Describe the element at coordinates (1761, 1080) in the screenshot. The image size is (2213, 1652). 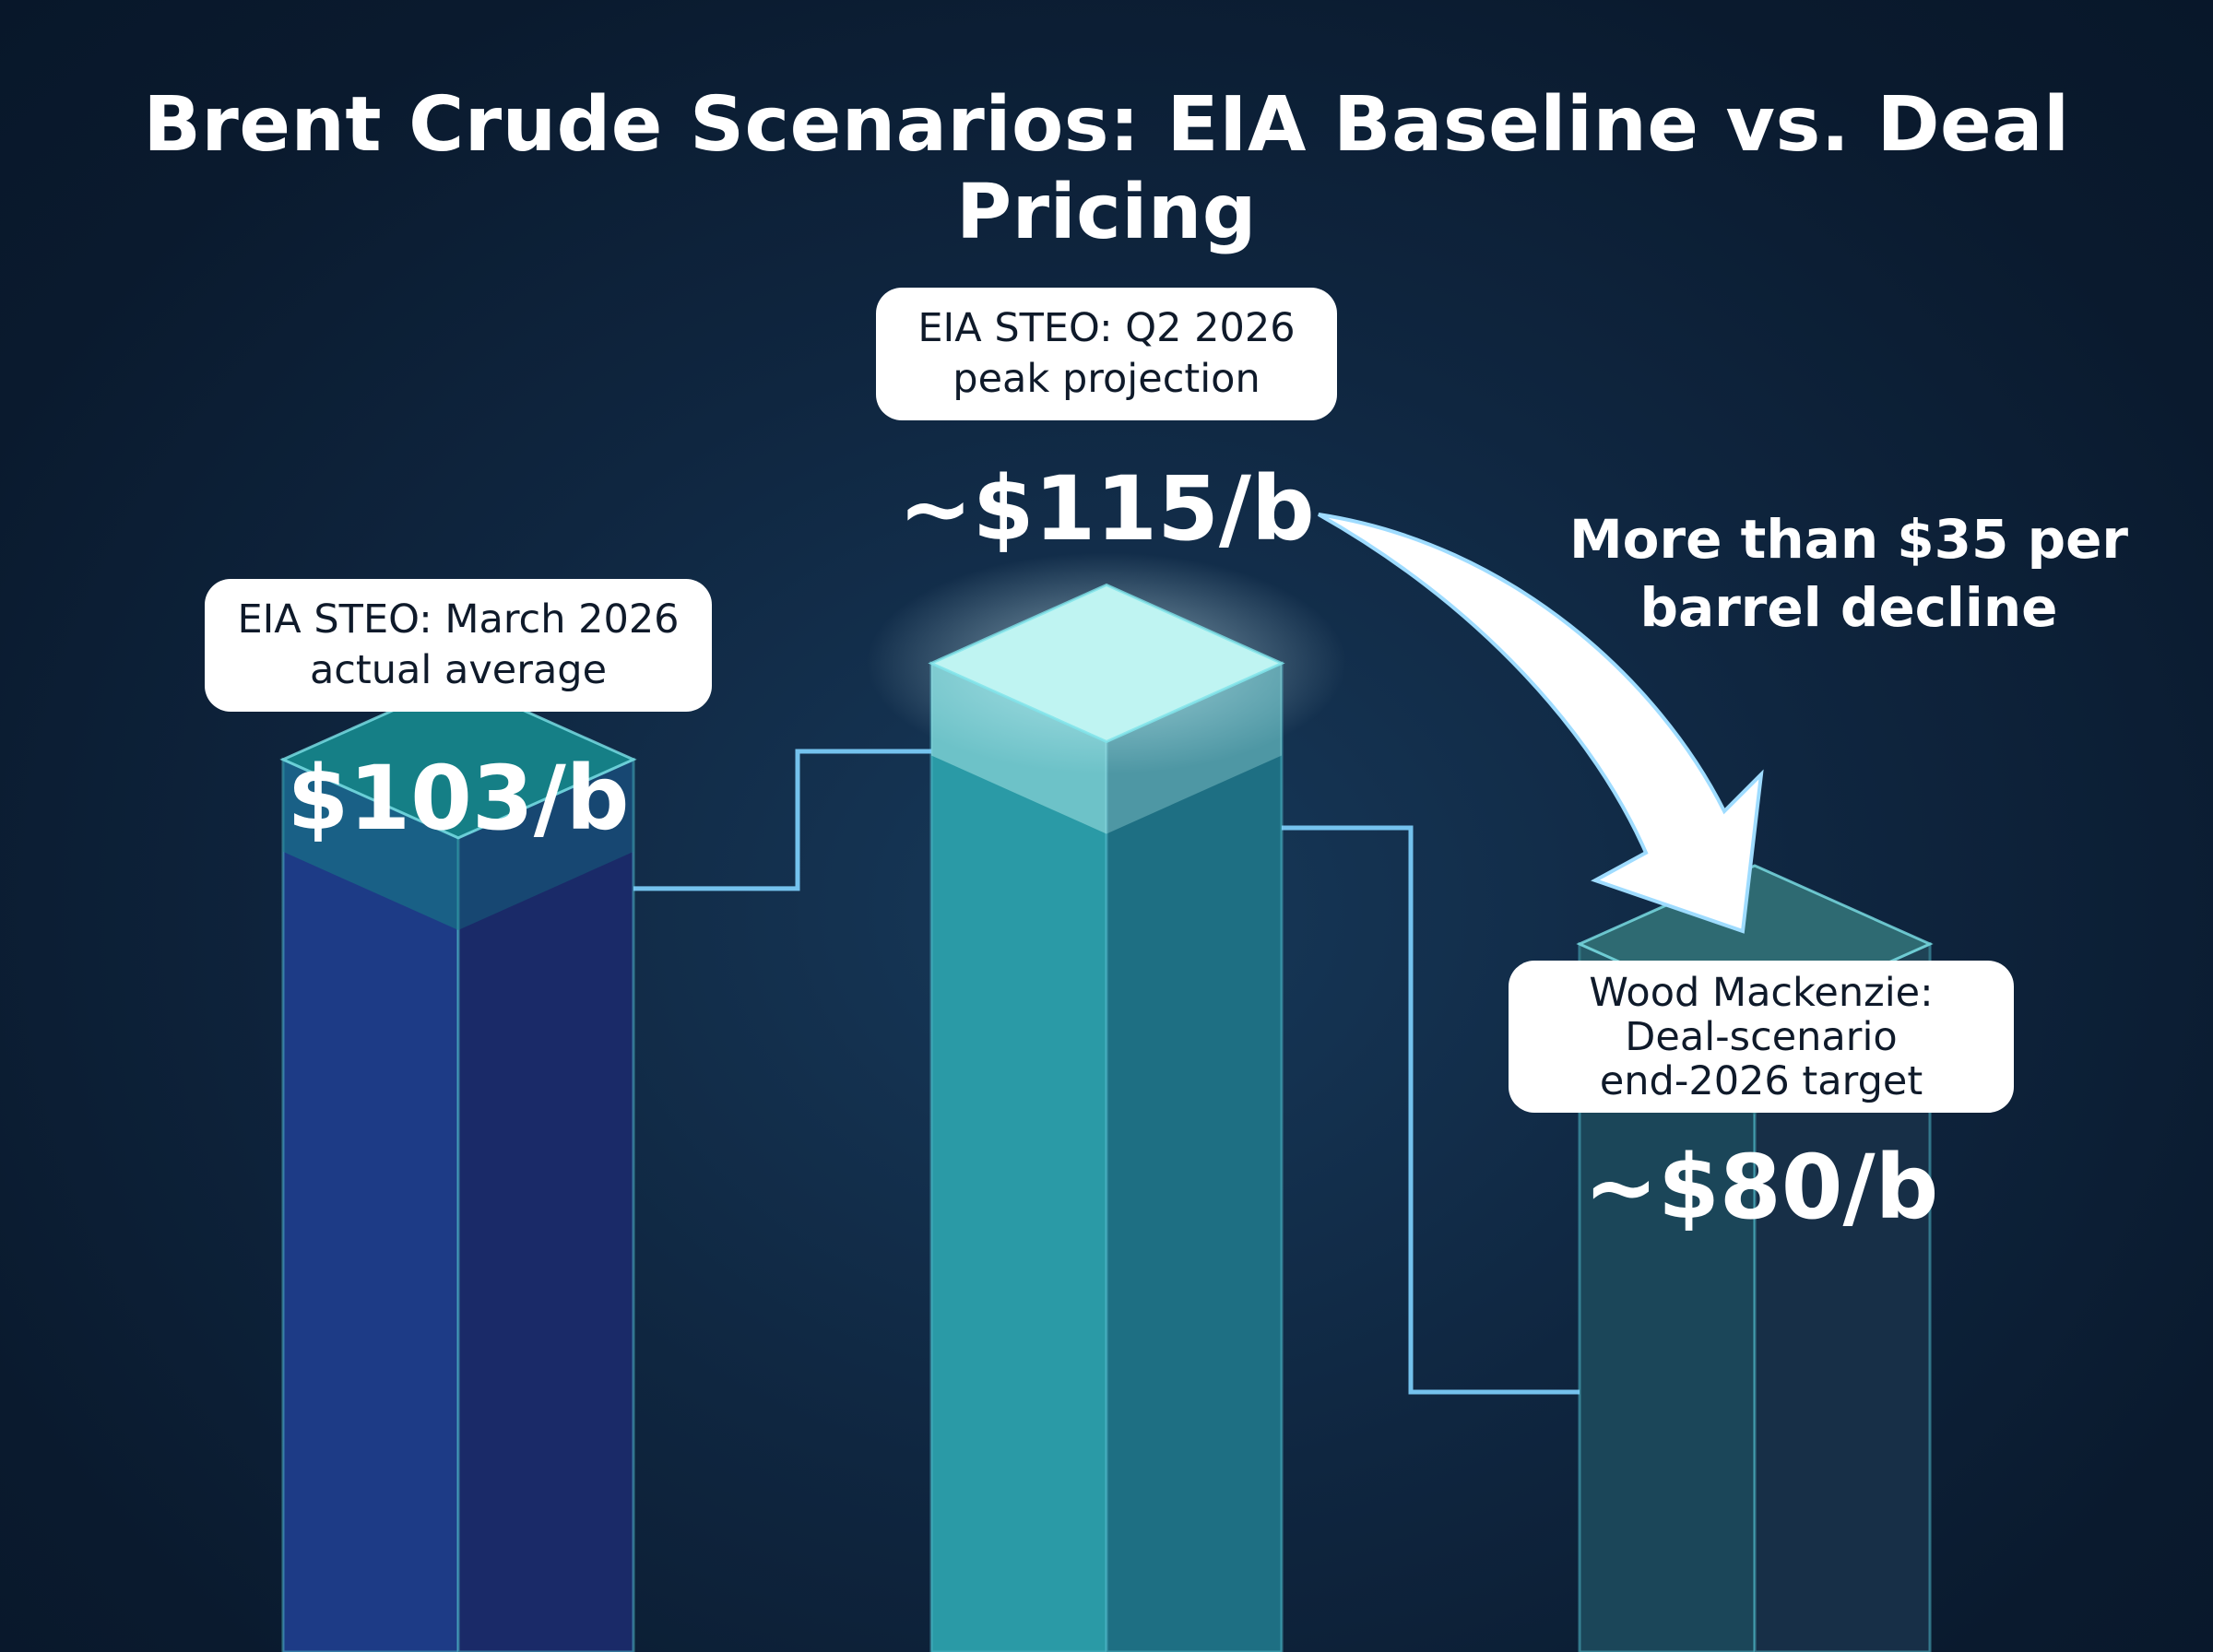
I see `bar-label-line: end-2026 target` at that location.